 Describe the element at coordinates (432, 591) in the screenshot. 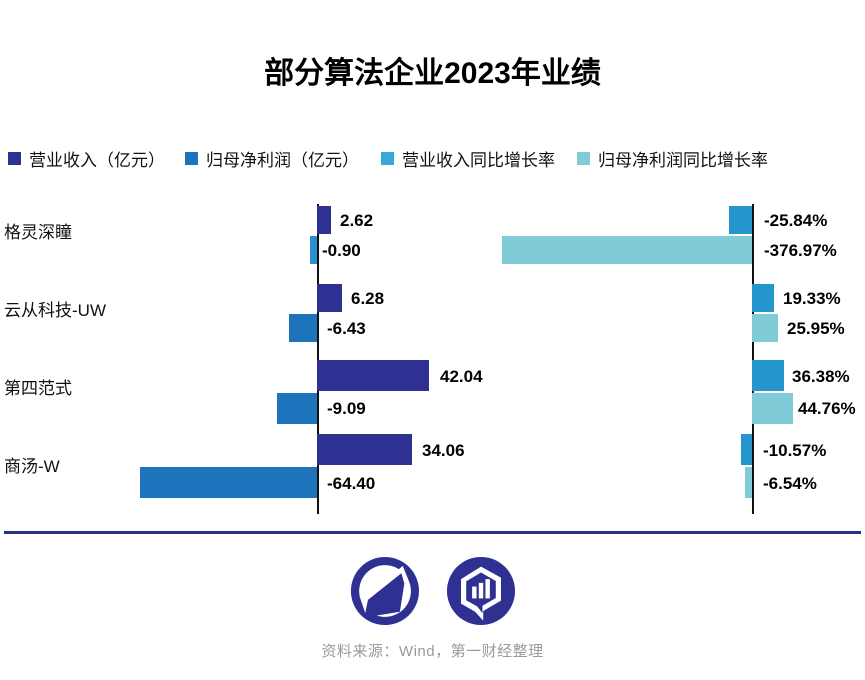

I see `footer-logos` at that location.